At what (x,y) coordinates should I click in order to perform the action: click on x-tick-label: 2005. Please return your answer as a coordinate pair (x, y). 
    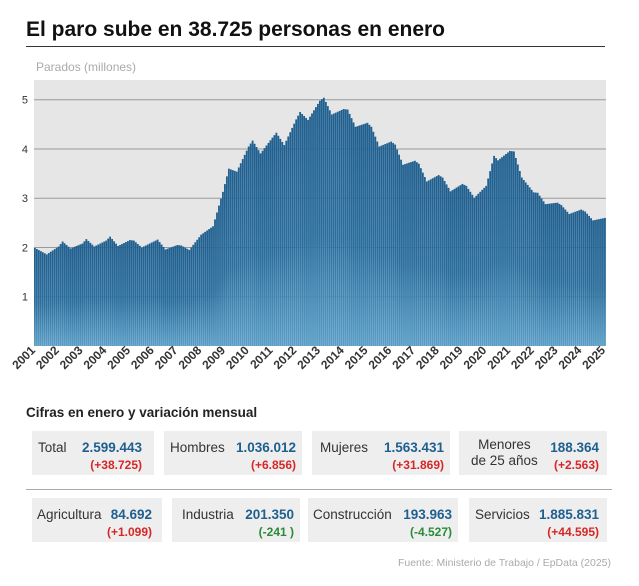
    Looking at the image, I should click on (118, 357).